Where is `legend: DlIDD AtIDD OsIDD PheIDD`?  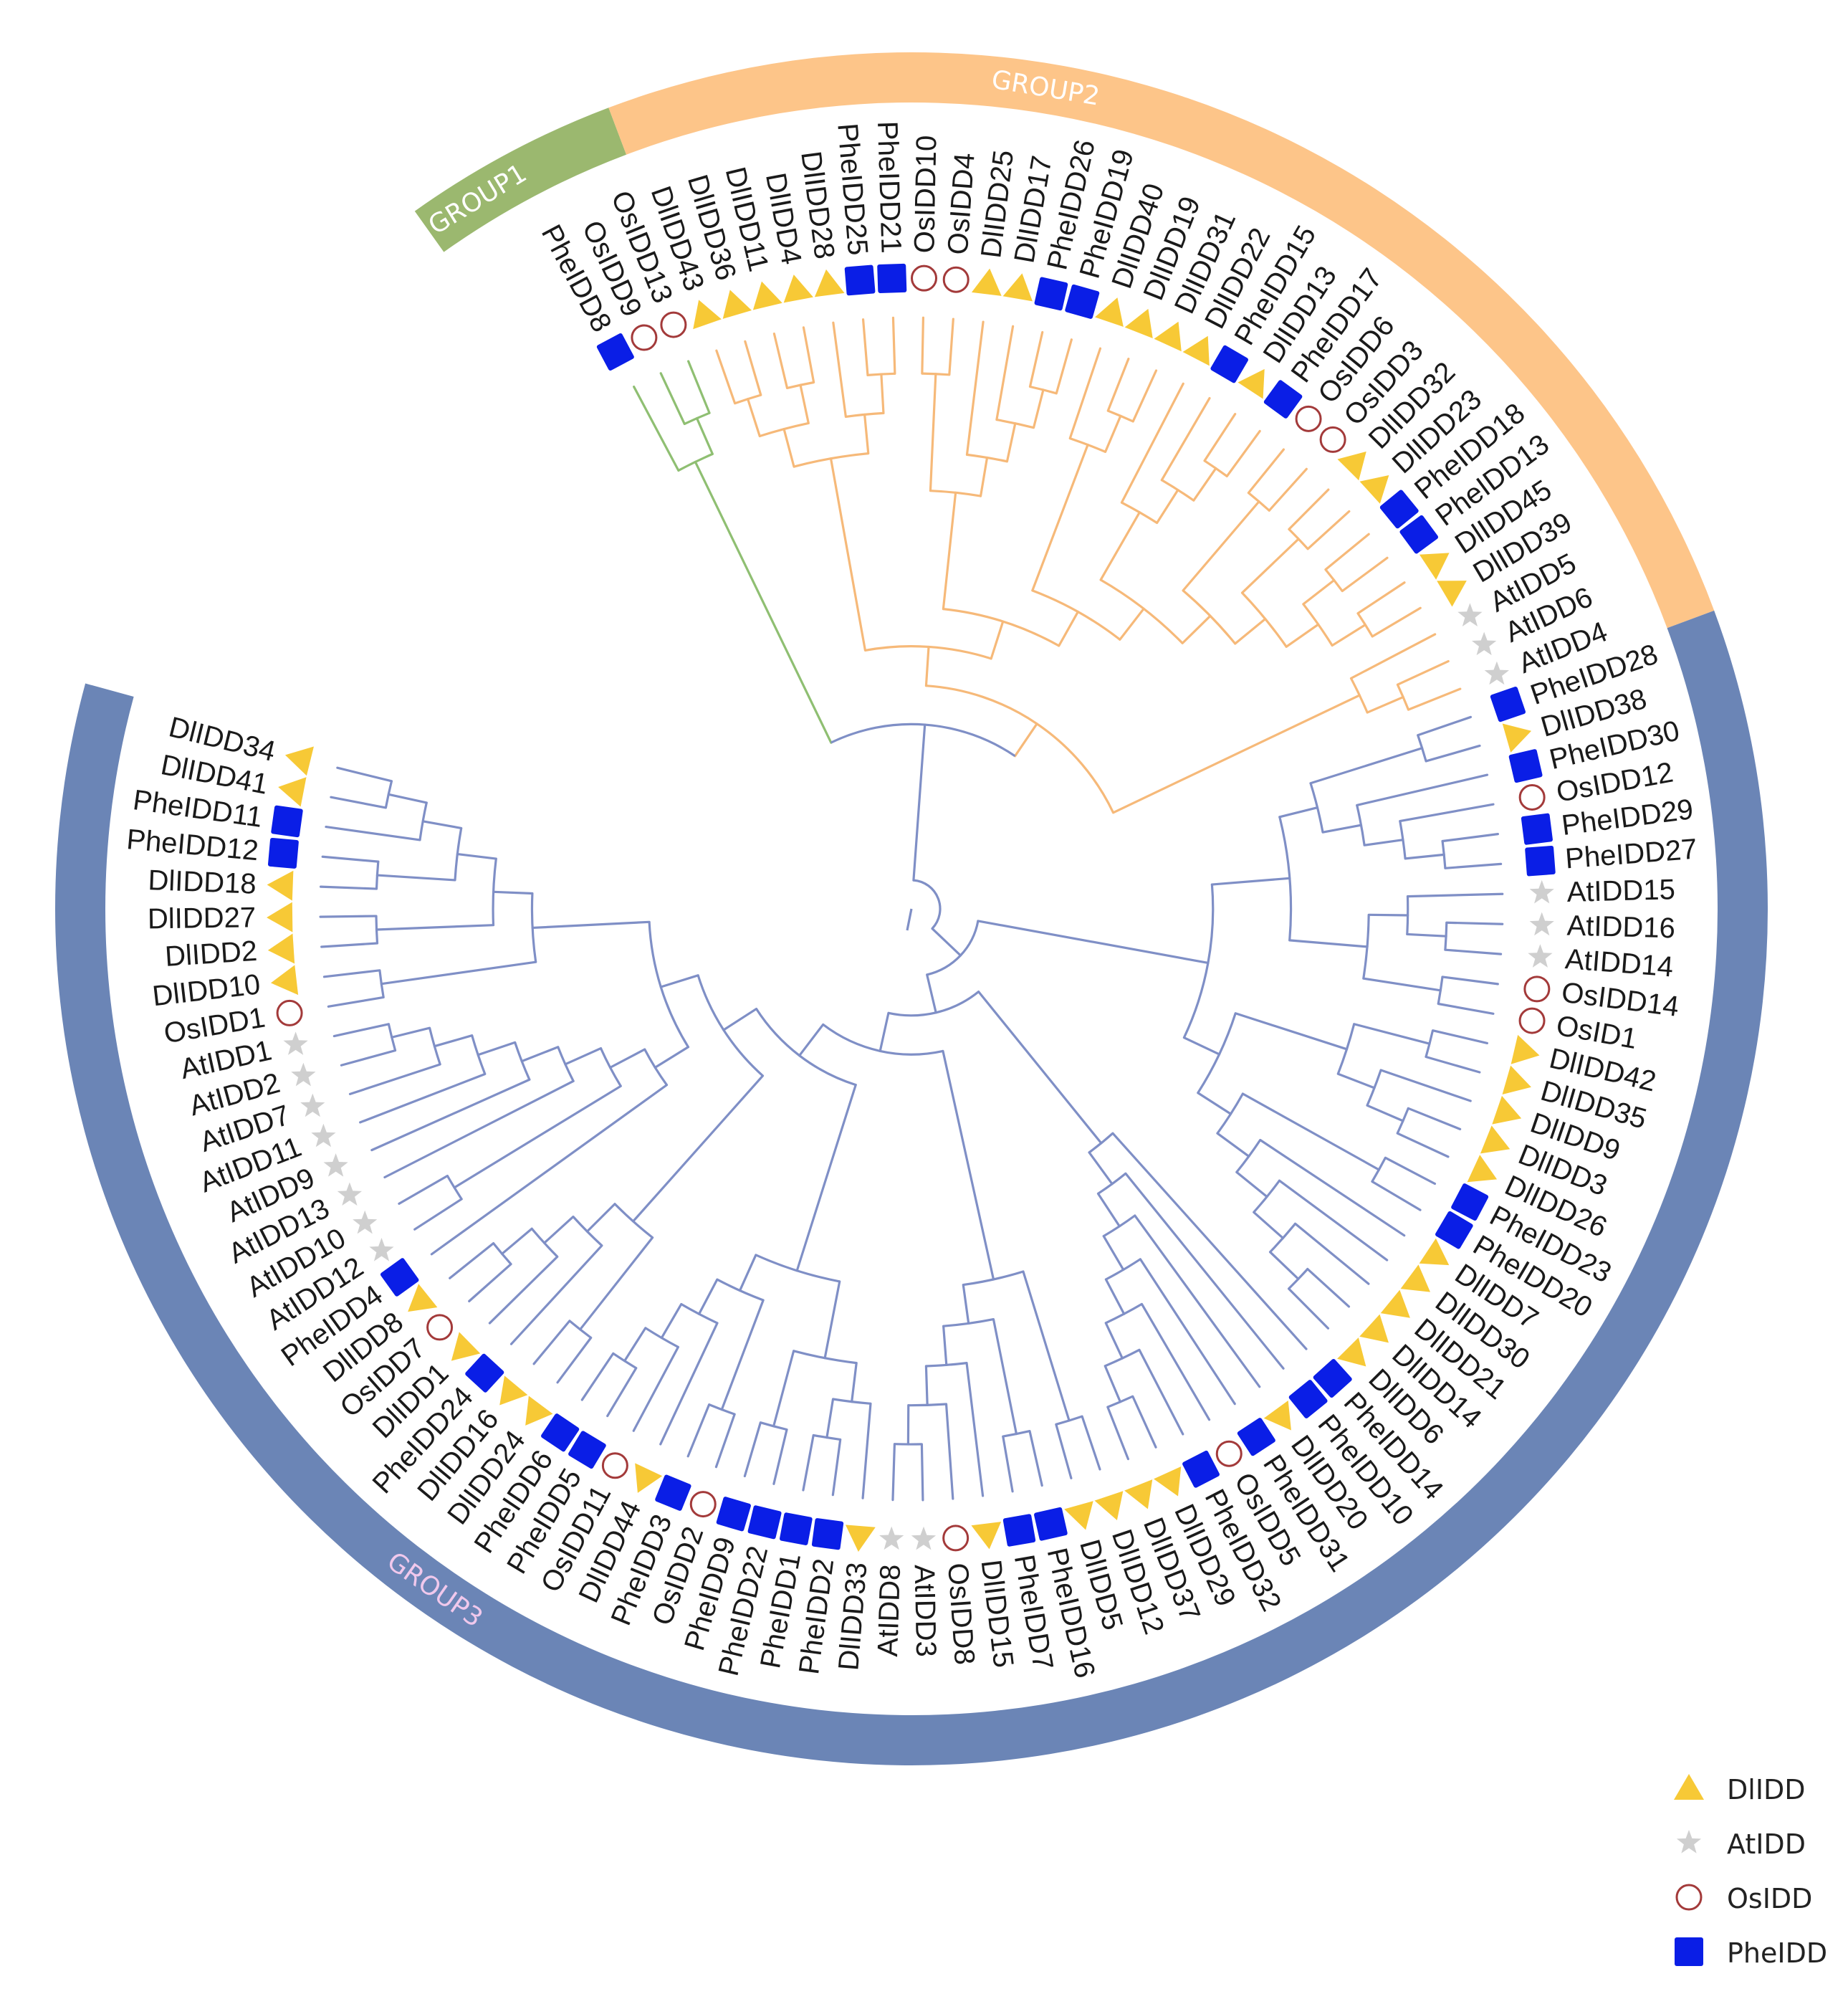 legend: DlIDD AtIDD OsIDD PheIDD is located at coordinates (1750, 1871).